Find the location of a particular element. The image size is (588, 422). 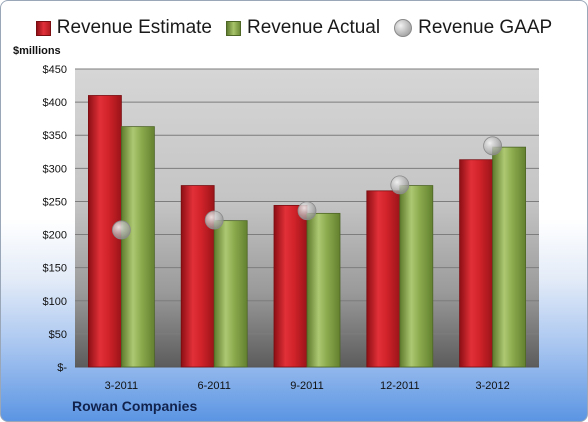

legend-label-estimate: Revenue Estimate is located at coordinates (134, 27).